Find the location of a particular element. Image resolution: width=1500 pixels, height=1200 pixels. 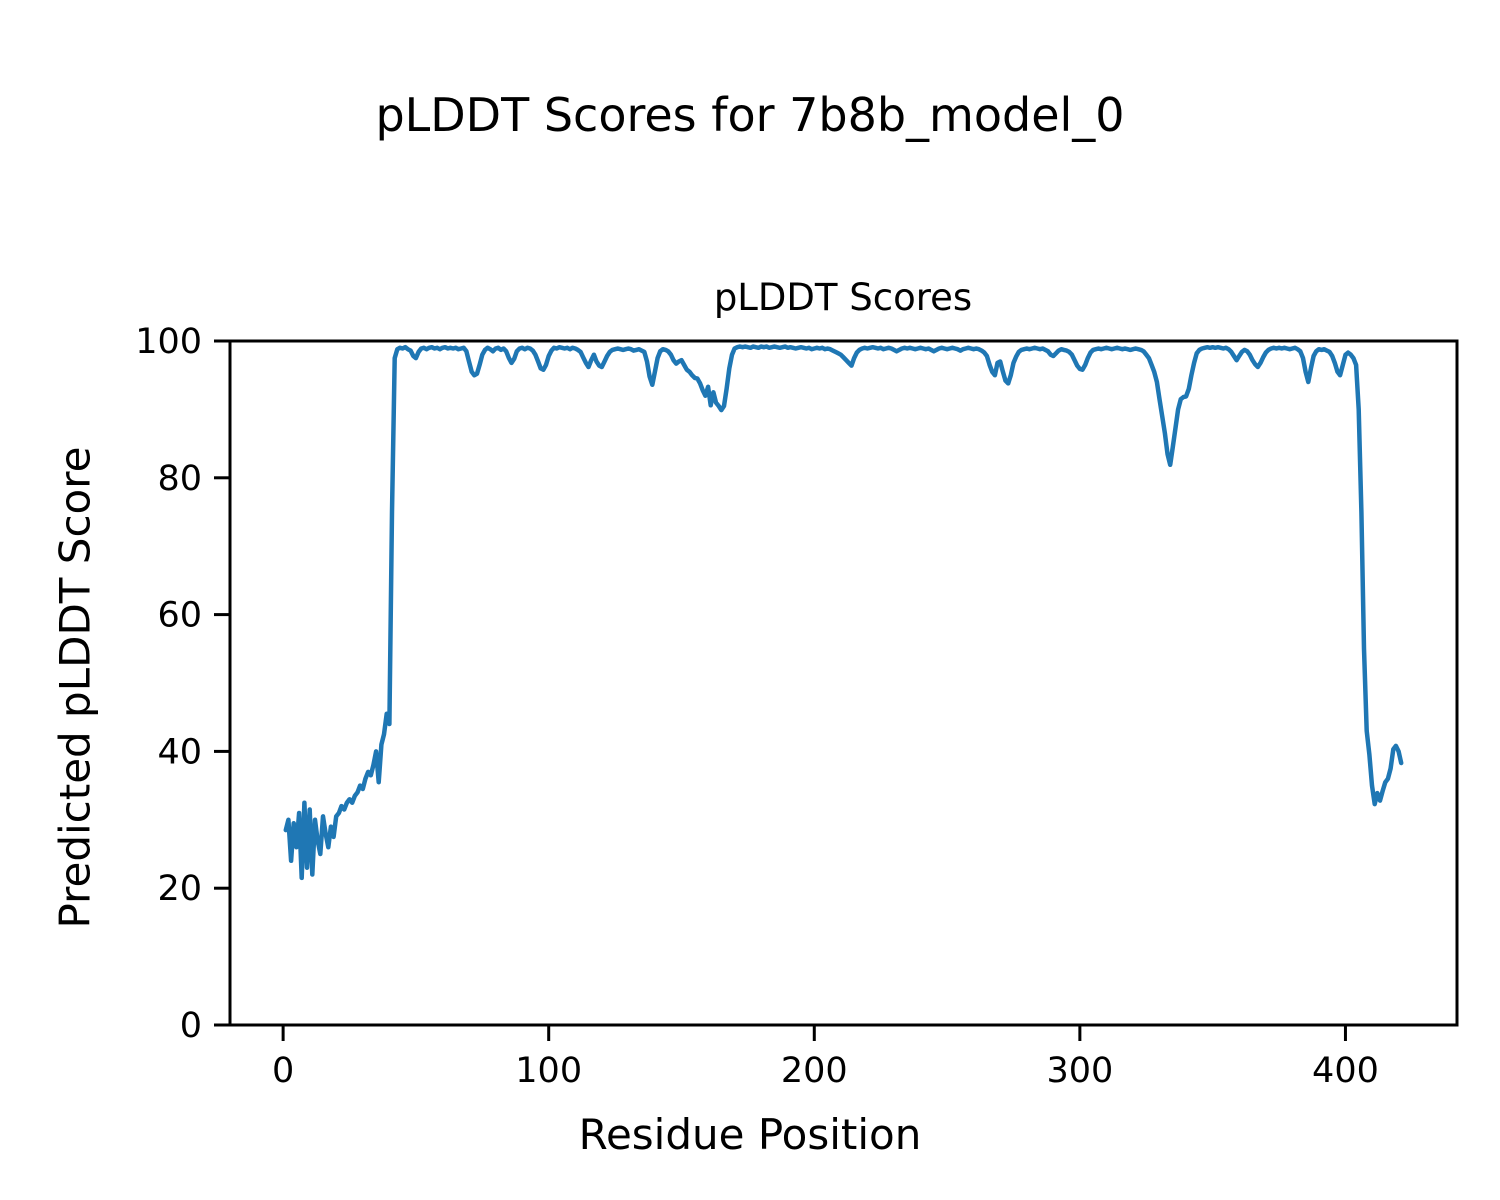

y-tick-label: 60 is located at coordinates (179, 616).